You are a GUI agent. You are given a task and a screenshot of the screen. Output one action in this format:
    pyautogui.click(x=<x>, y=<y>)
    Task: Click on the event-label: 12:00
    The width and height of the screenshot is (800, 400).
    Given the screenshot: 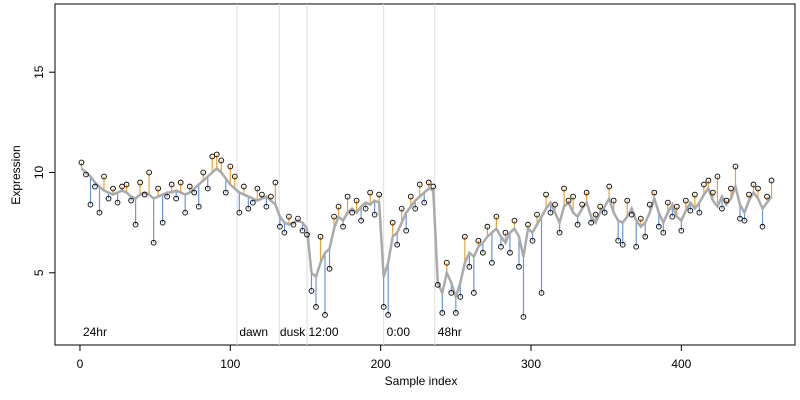 What is the action you would take?
    pyautogui.click(x=323, y=332)
    